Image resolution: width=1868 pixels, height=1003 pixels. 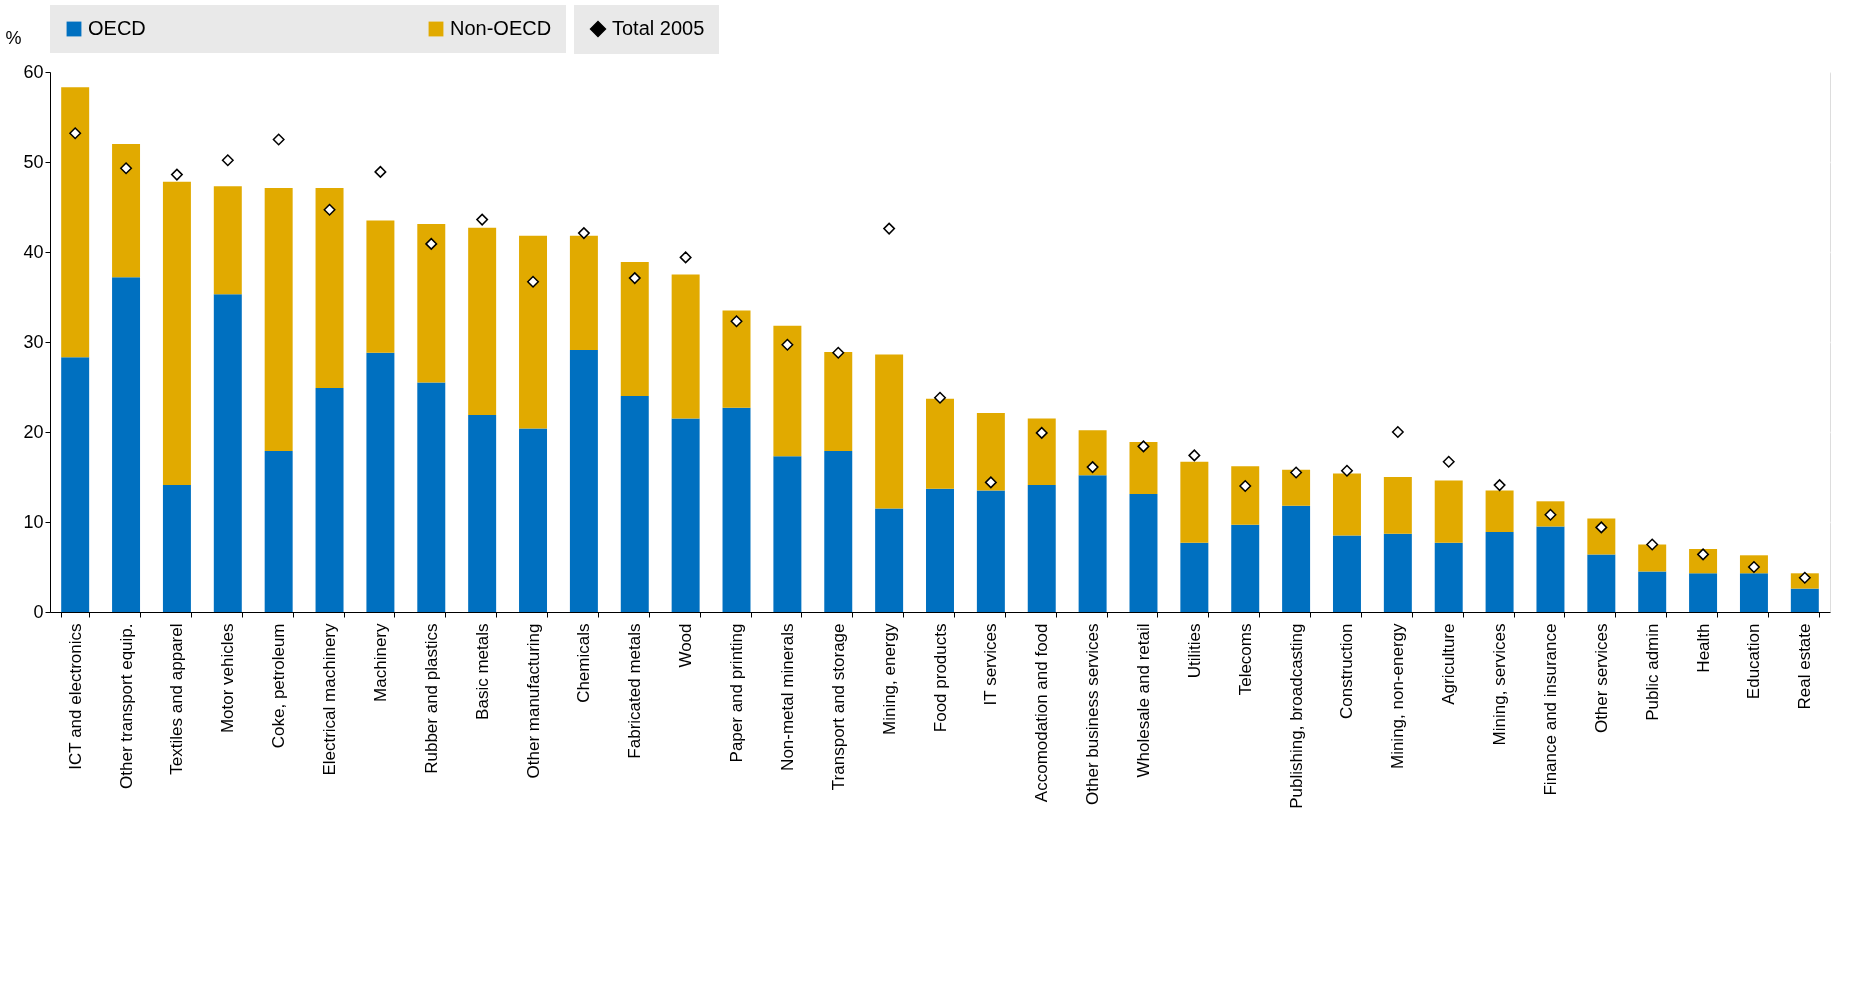 What do you see at coordinates (38, 611) in the screenshot?
I see `y-tick-label: 0` at bounding box center [38, 611].